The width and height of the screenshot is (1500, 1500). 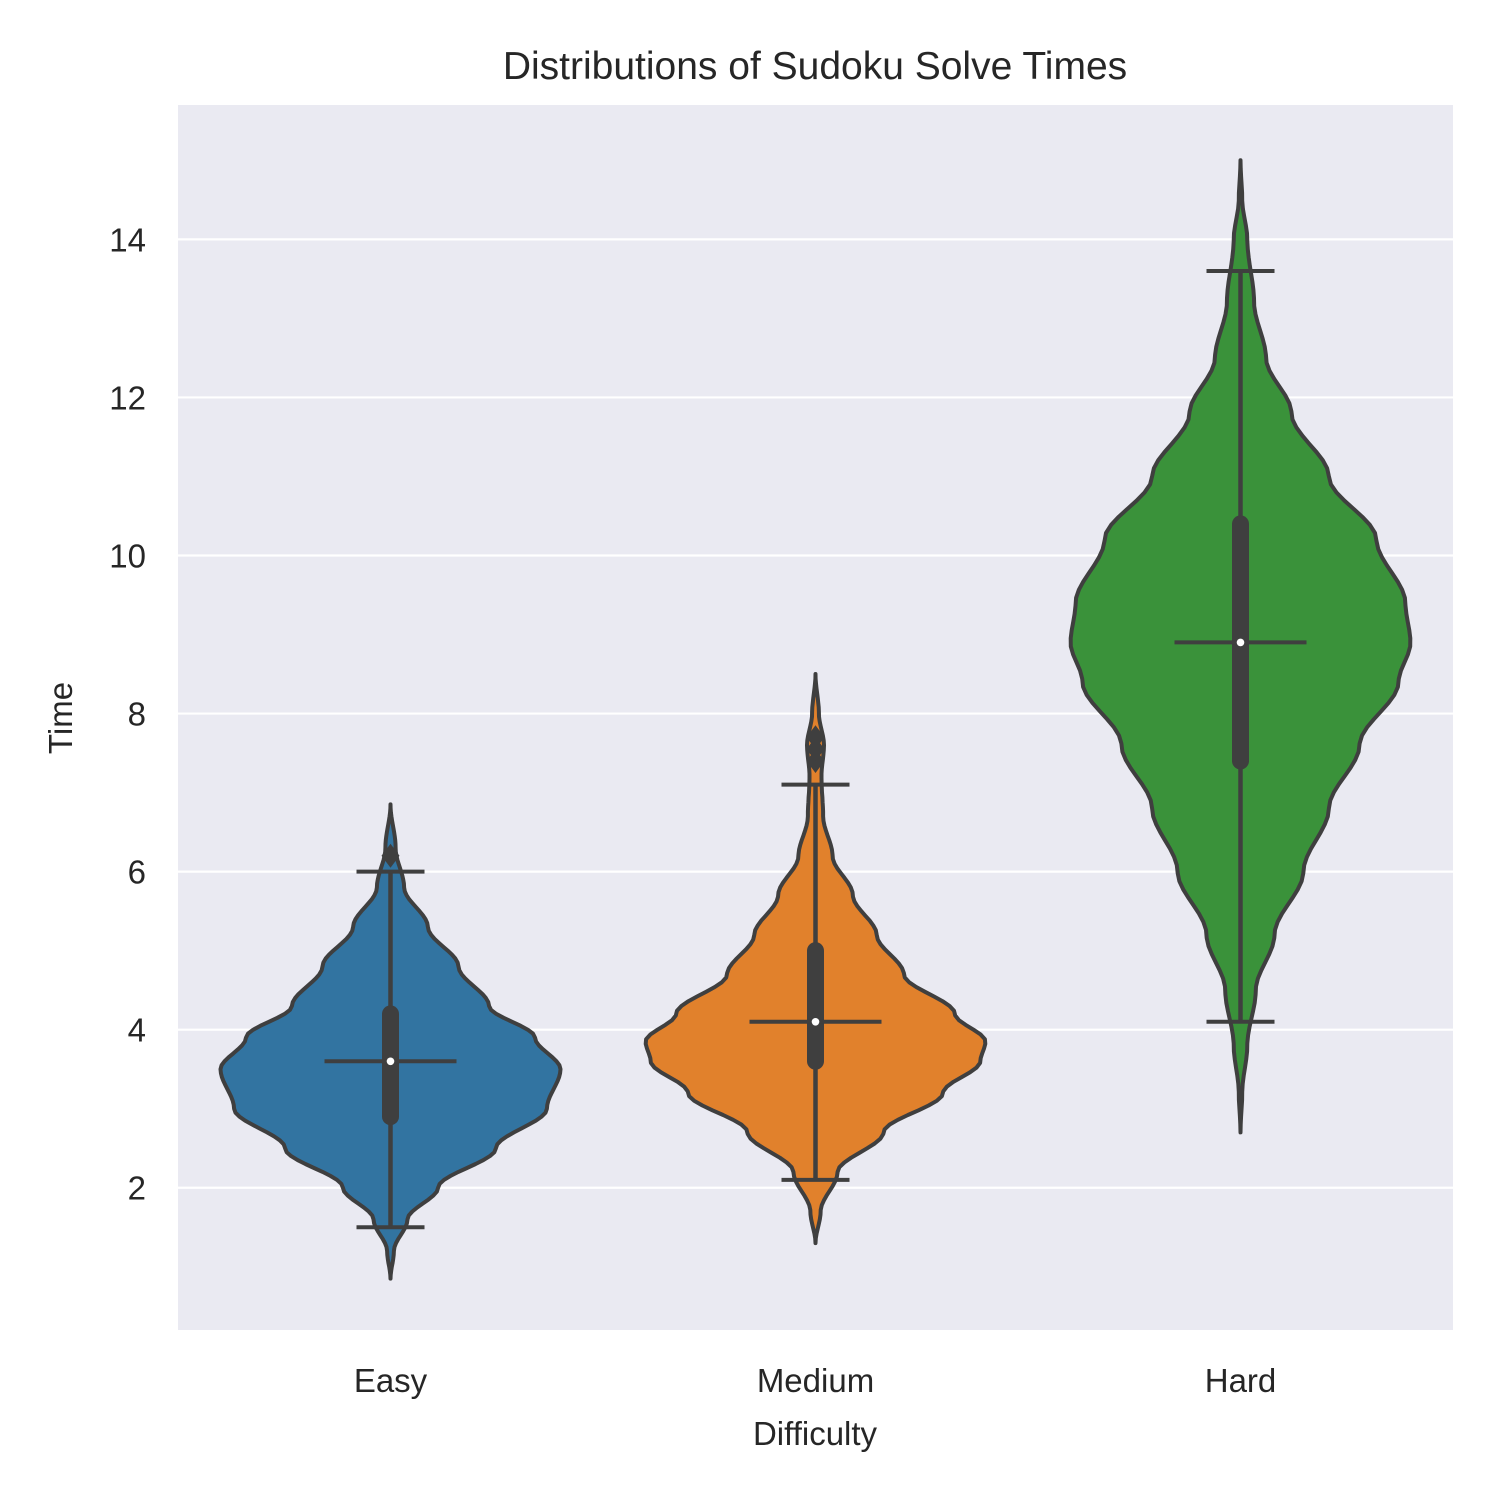 I want to click on y-tick-label: 6, so click(x=137, y=872).